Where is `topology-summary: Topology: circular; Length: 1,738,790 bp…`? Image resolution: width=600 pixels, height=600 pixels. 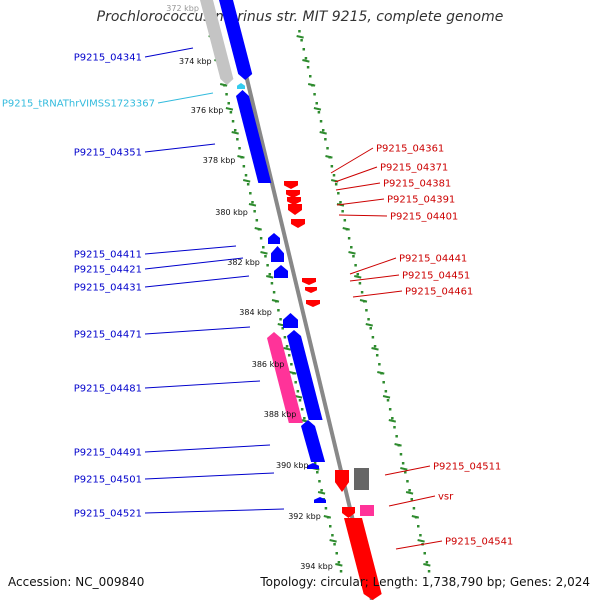 topology-summary: Topology: circular; Length: 1,738,790 bp… is located at coordinates (425, 582).